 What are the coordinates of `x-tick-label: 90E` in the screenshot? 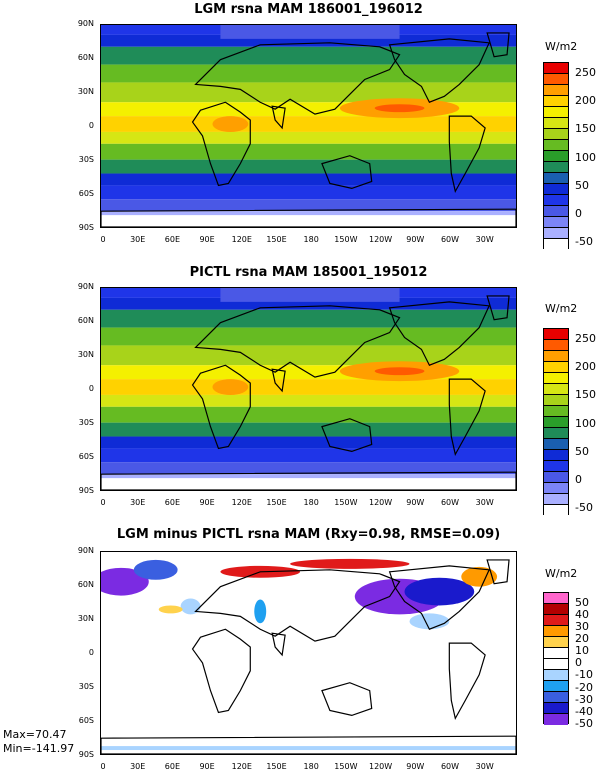 It's located at (207, 502).